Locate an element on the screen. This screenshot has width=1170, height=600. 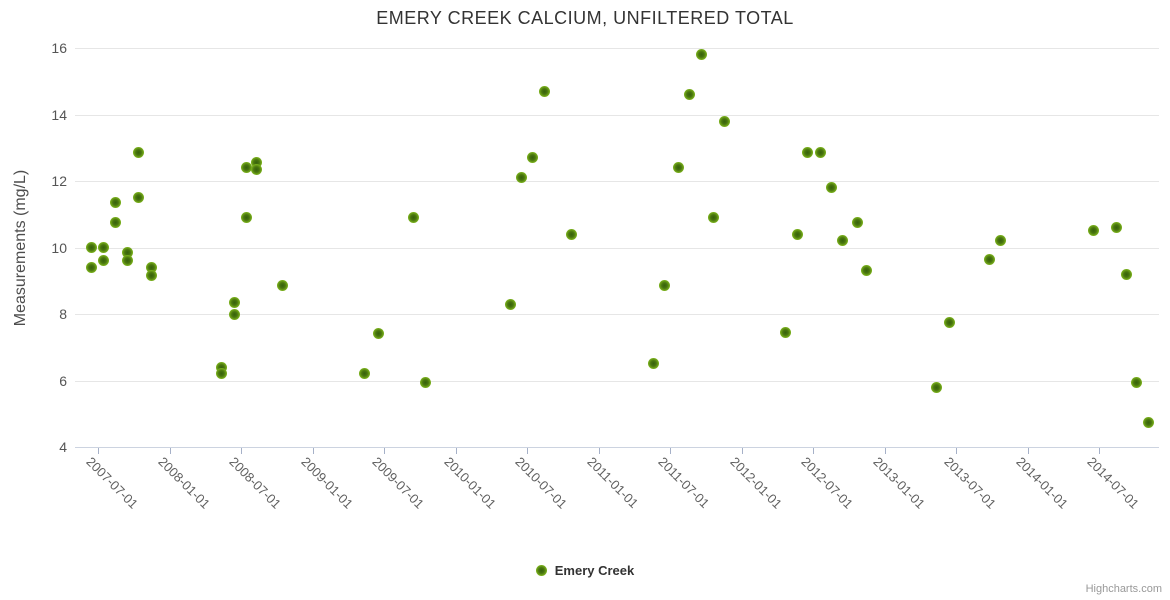
y-axis-tick-label: 8 is located at coordinates (63, 314).